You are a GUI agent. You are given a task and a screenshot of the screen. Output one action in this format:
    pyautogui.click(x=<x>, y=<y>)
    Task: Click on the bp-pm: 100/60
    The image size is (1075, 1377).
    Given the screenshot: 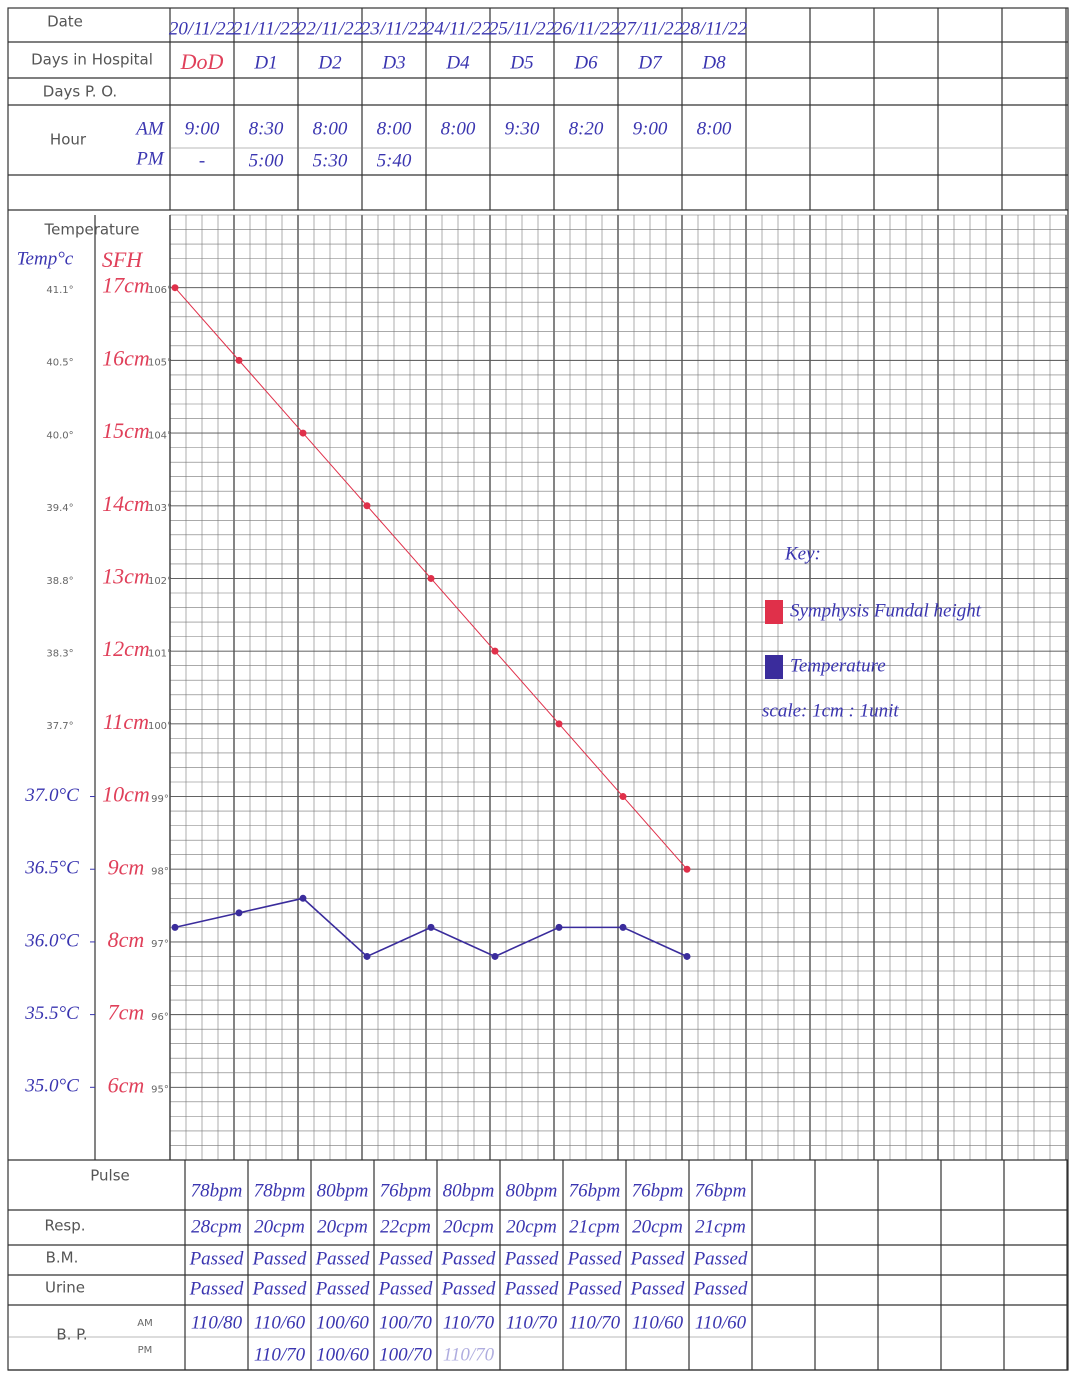 What is the action you would take?
    pyautogui.click(x=342, y=1354)
    